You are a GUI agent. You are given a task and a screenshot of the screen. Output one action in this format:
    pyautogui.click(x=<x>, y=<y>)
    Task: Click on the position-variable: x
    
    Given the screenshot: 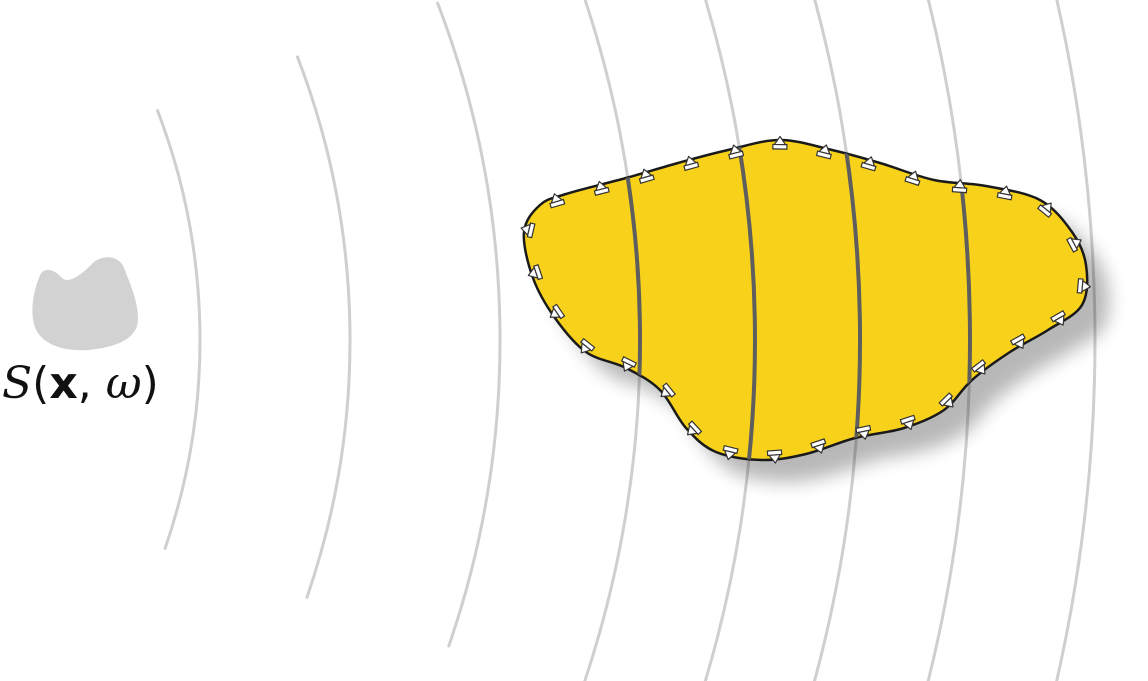 What is the action you would take?
    pyautogui.click(x=63, y=383)
    